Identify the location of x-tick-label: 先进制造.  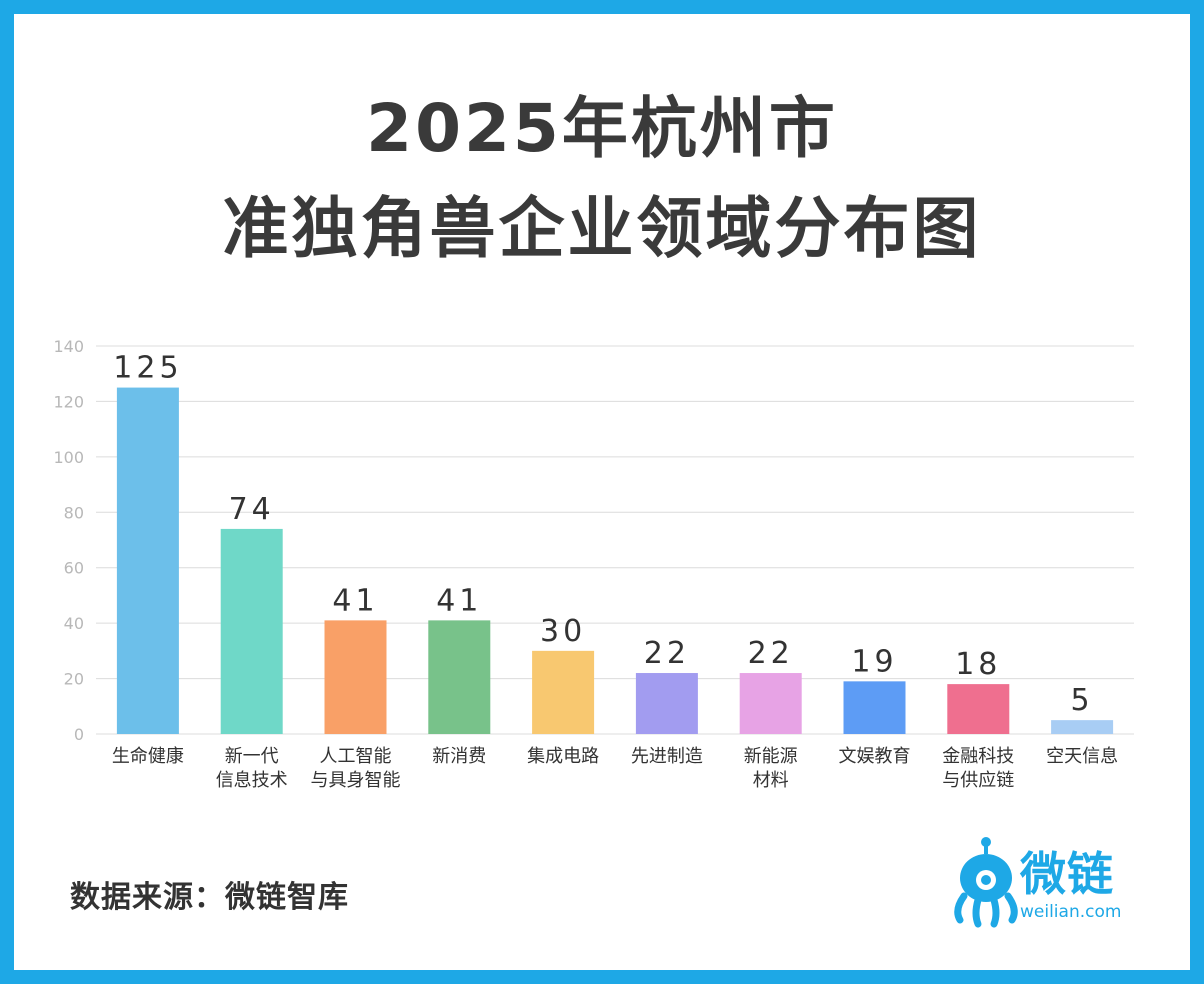
(667, 756).